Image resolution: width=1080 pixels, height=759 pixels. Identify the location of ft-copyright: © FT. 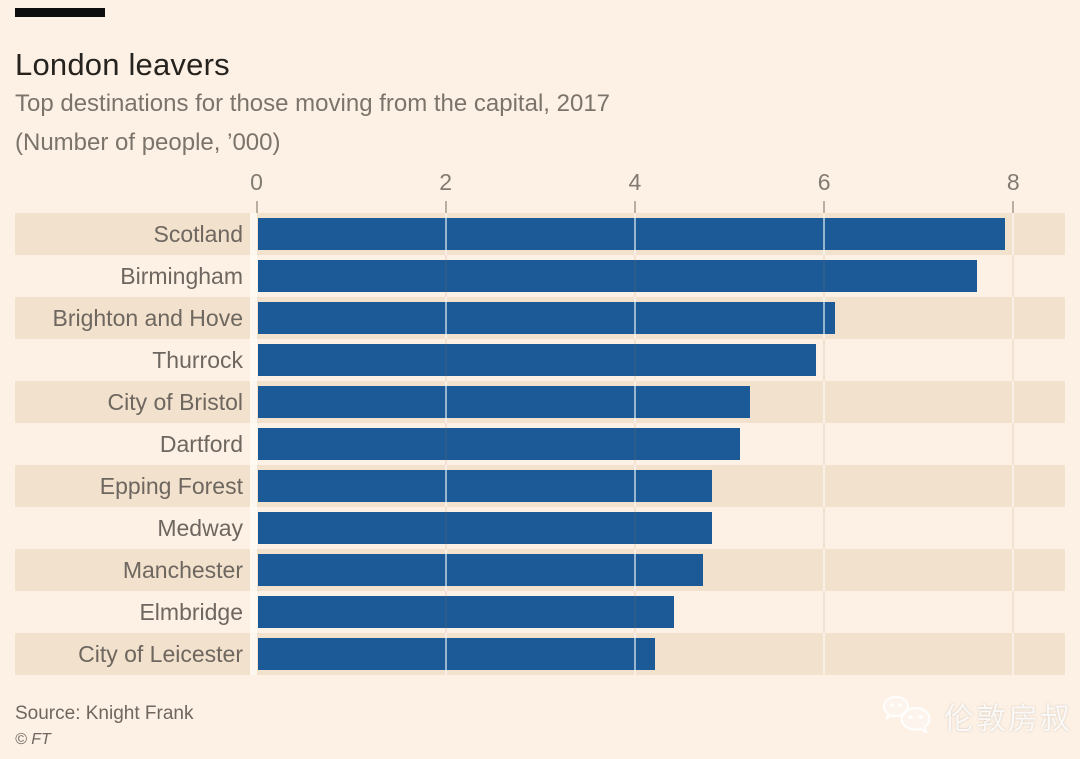
(33, 739).